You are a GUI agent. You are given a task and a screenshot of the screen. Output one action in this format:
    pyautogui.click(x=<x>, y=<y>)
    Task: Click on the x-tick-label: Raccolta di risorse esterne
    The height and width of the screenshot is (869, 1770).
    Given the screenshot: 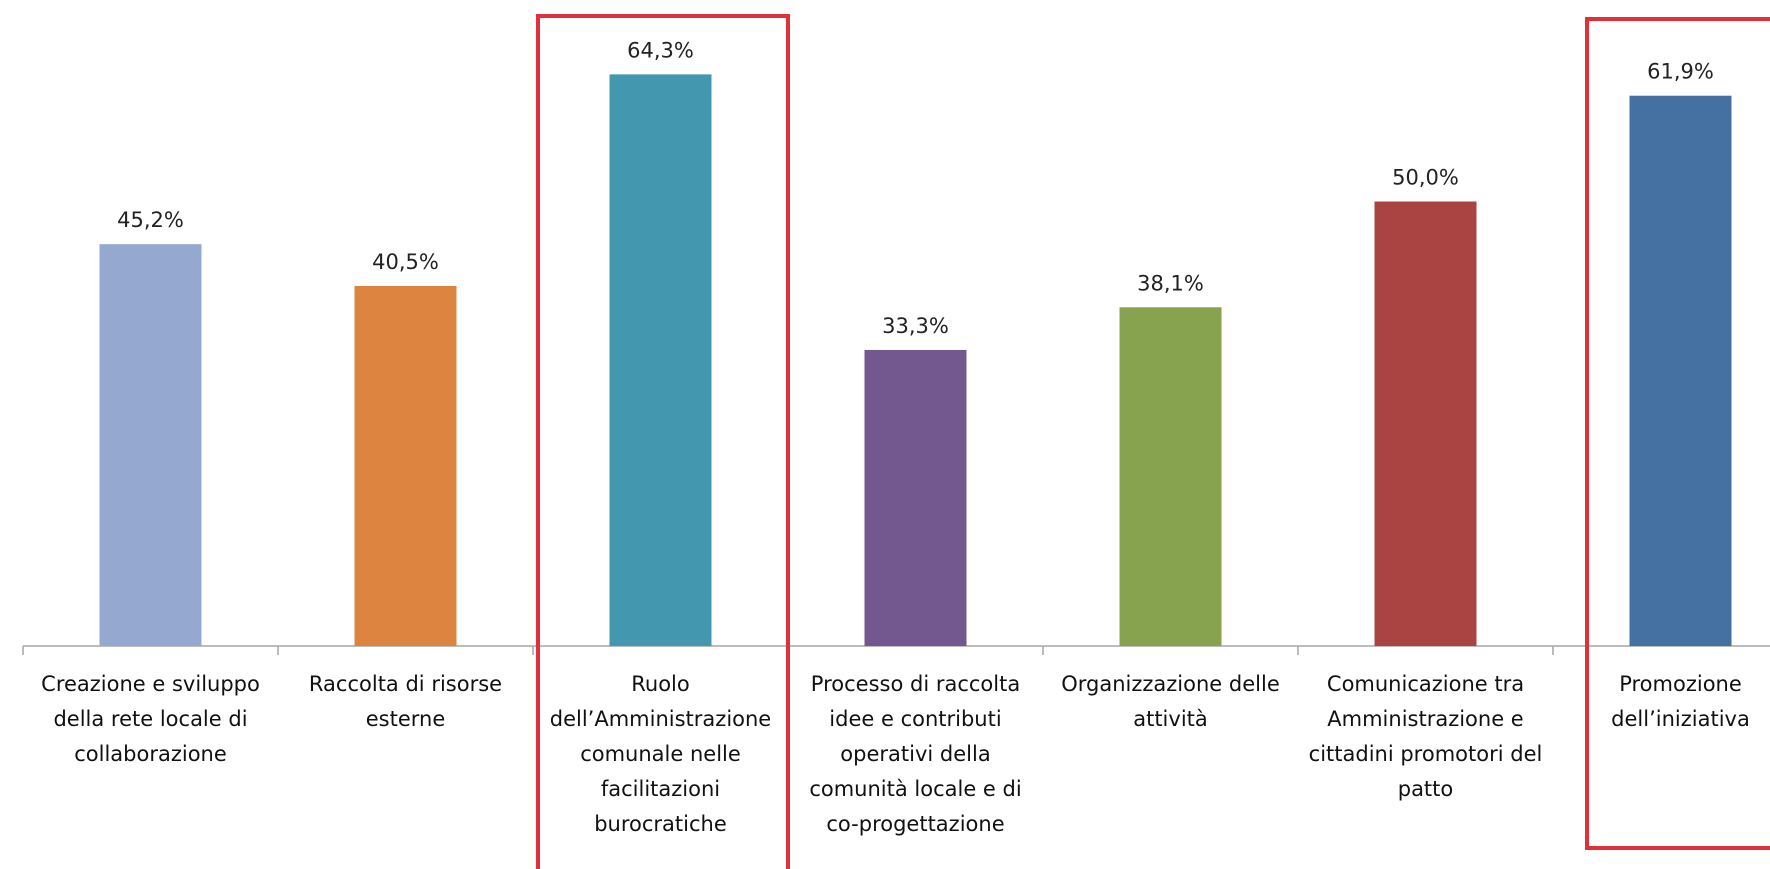 What is the action you would take?
    pyautogui.click(x=405, y=701)
    